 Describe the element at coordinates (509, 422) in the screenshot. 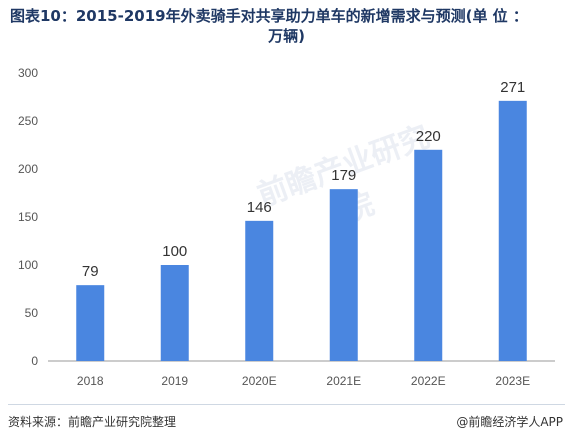

I see `credit-note: @前瞻经济学人APP` at that location.